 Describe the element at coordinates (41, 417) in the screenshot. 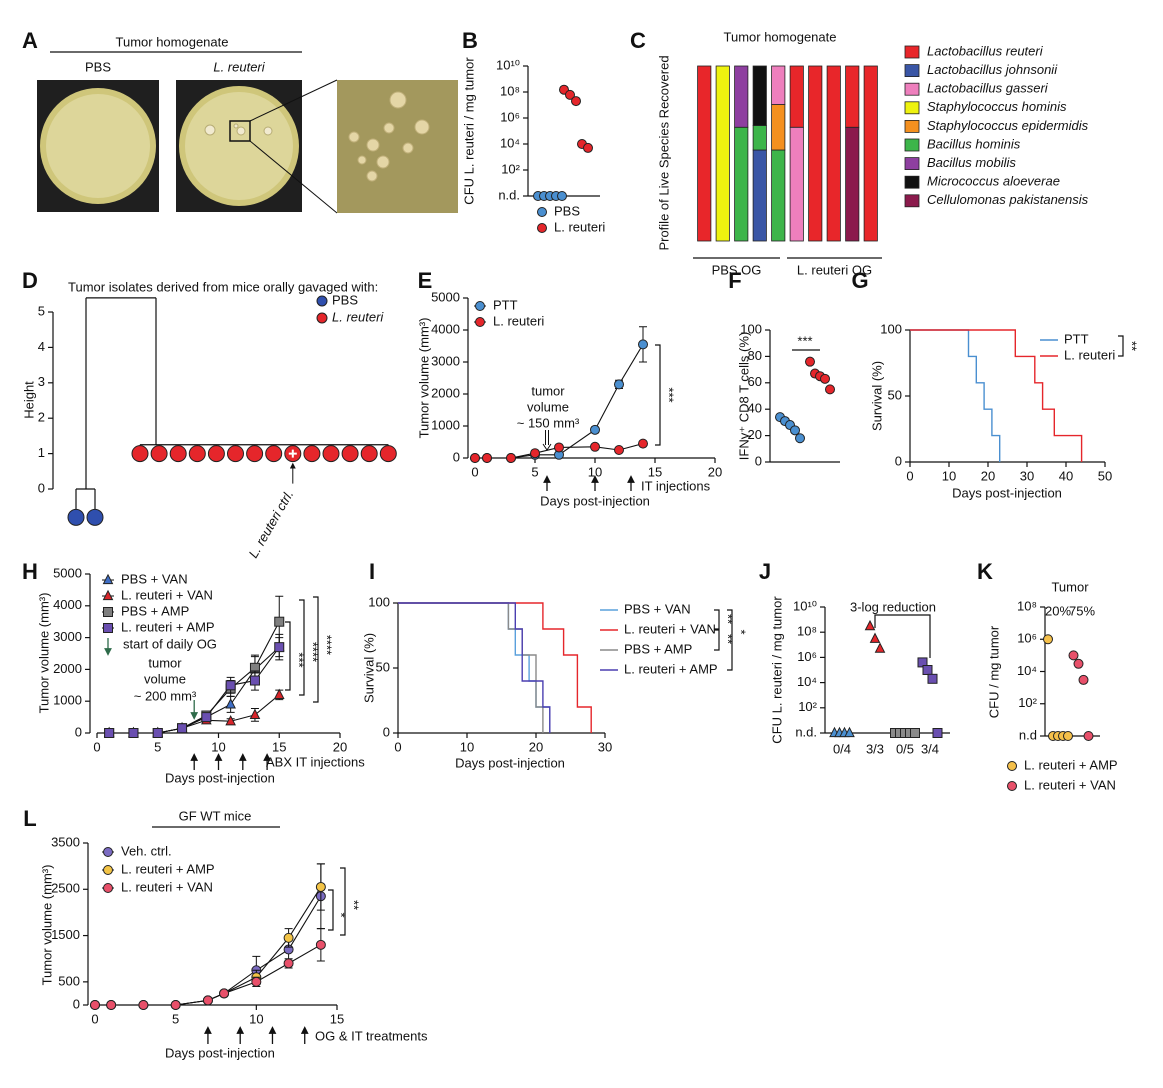

I see `y-tick-label: 2` at that location.